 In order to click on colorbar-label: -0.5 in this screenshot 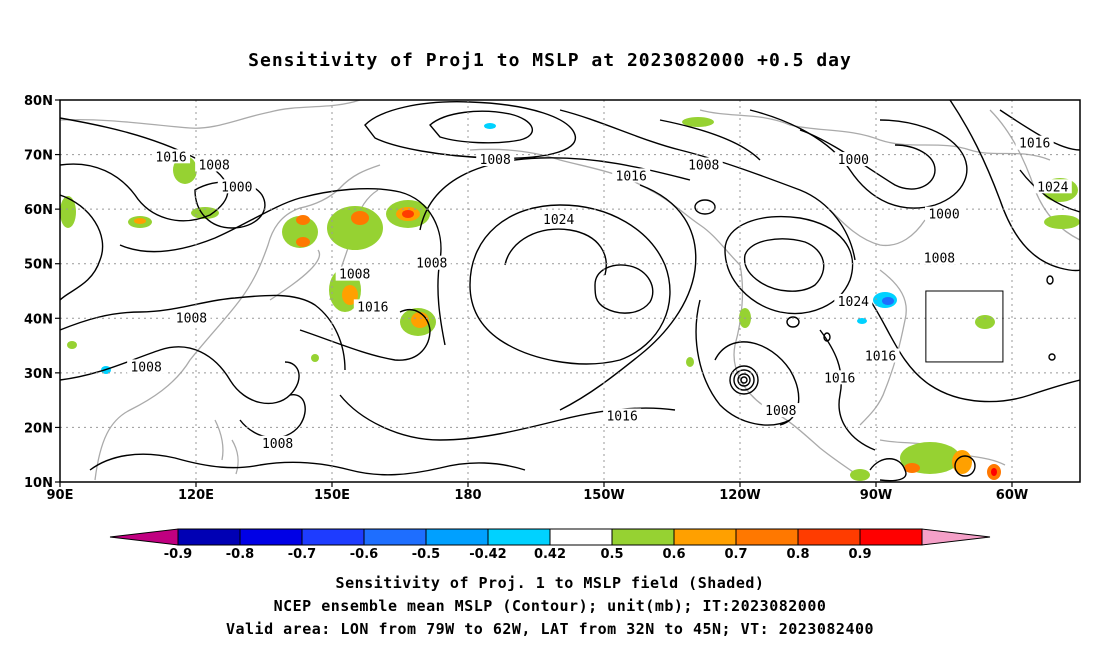, I will do `click(426, 554)`.